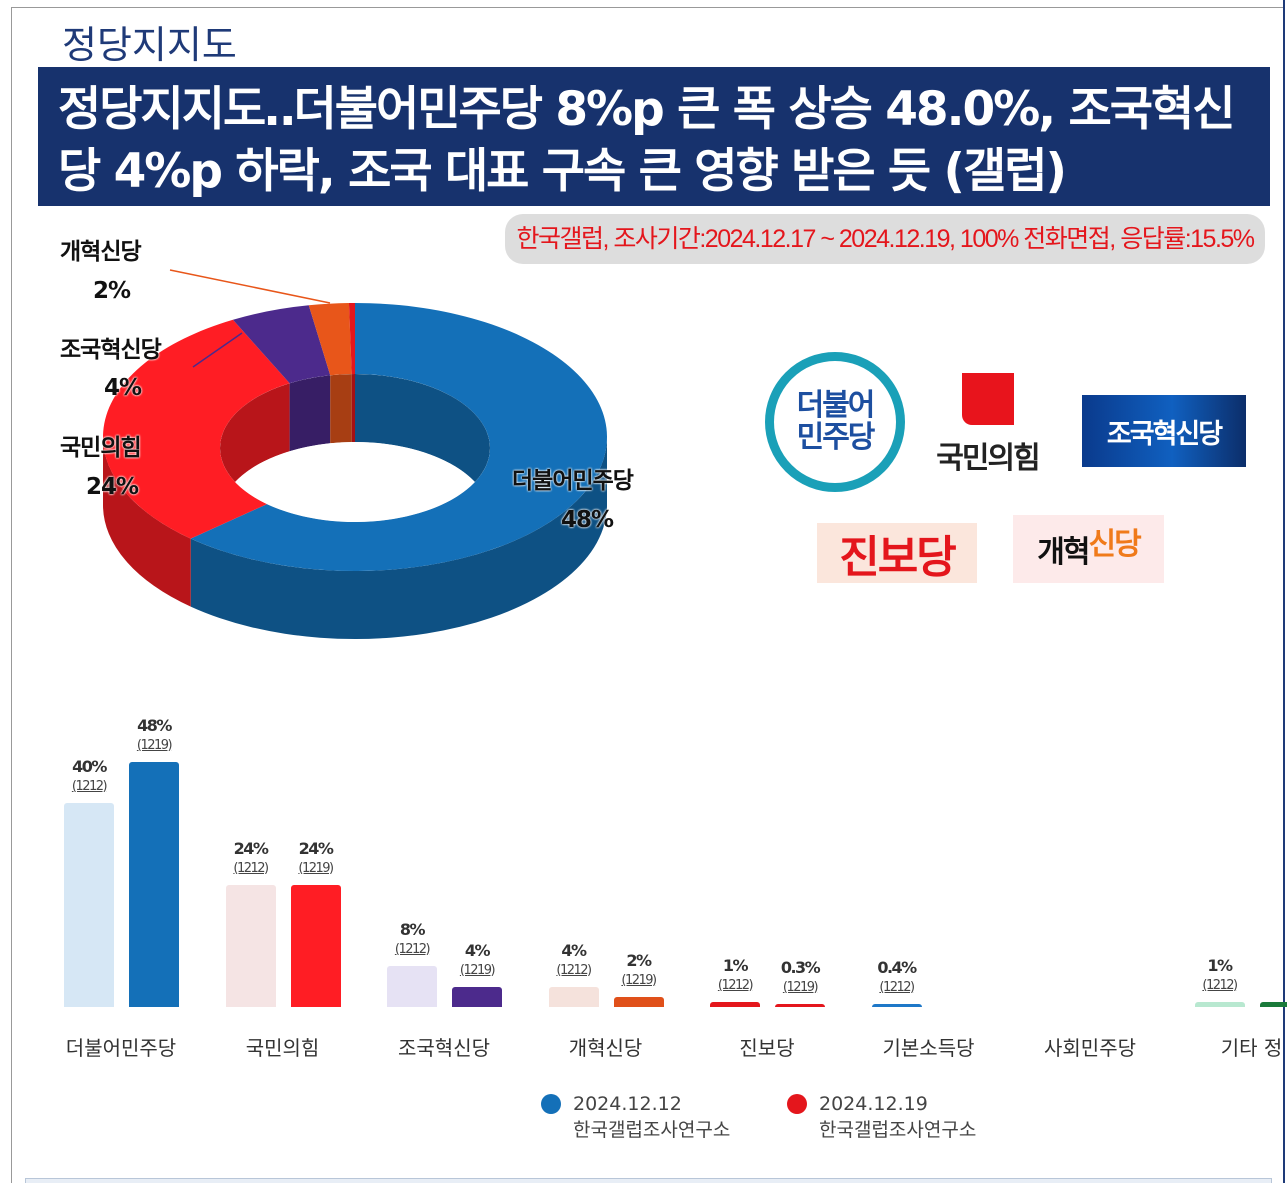 This screenshot has width=1287, height=1183. I want to click on bar-value-label: 48%, so click(154, 726).